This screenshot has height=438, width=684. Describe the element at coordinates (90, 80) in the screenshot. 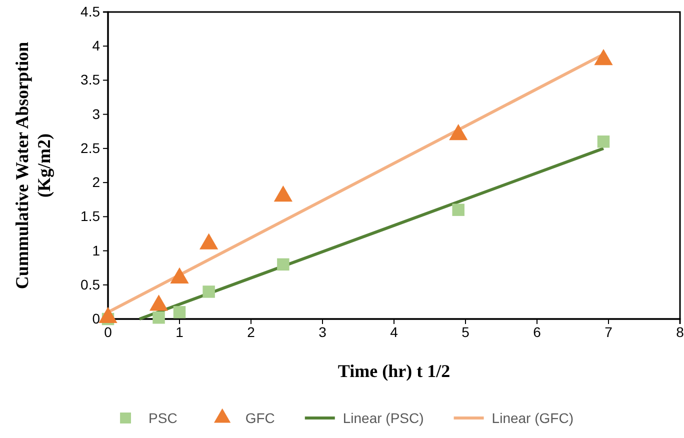

I see `y-tick-label: 3.5` at that location.